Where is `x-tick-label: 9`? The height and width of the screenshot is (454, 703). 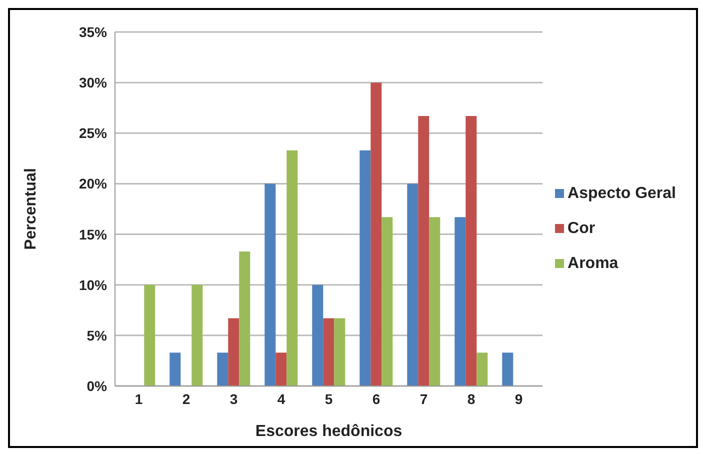 x-tick-label: 9 is located at coordinates (518, 398).